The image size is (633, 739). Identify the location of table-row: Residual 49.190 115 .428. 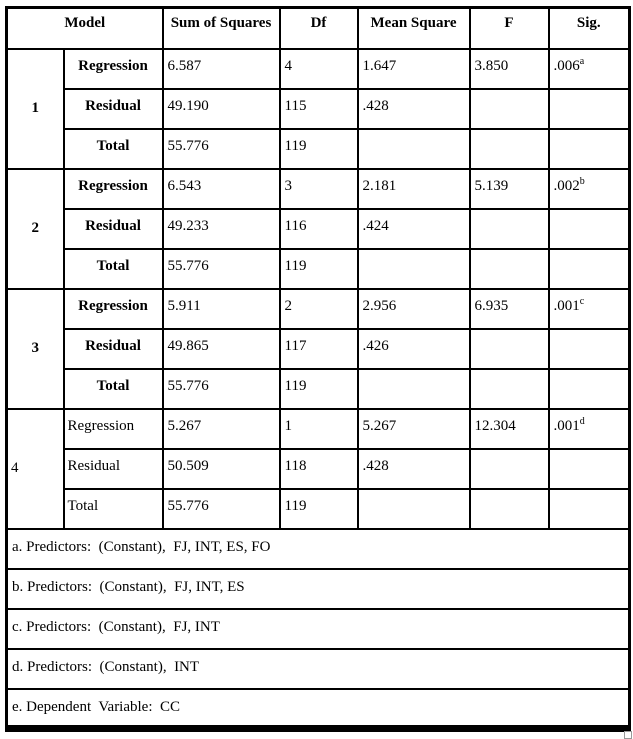
(319, 108).